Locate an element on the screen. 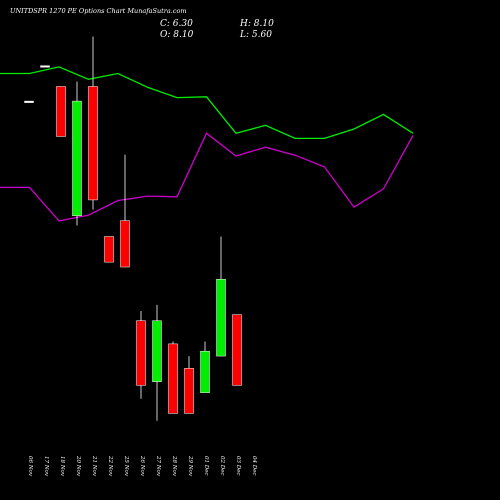 This screenshot has width=500, height=500. x-tick-label: 04 Dec is located at coordinates (254, 466).